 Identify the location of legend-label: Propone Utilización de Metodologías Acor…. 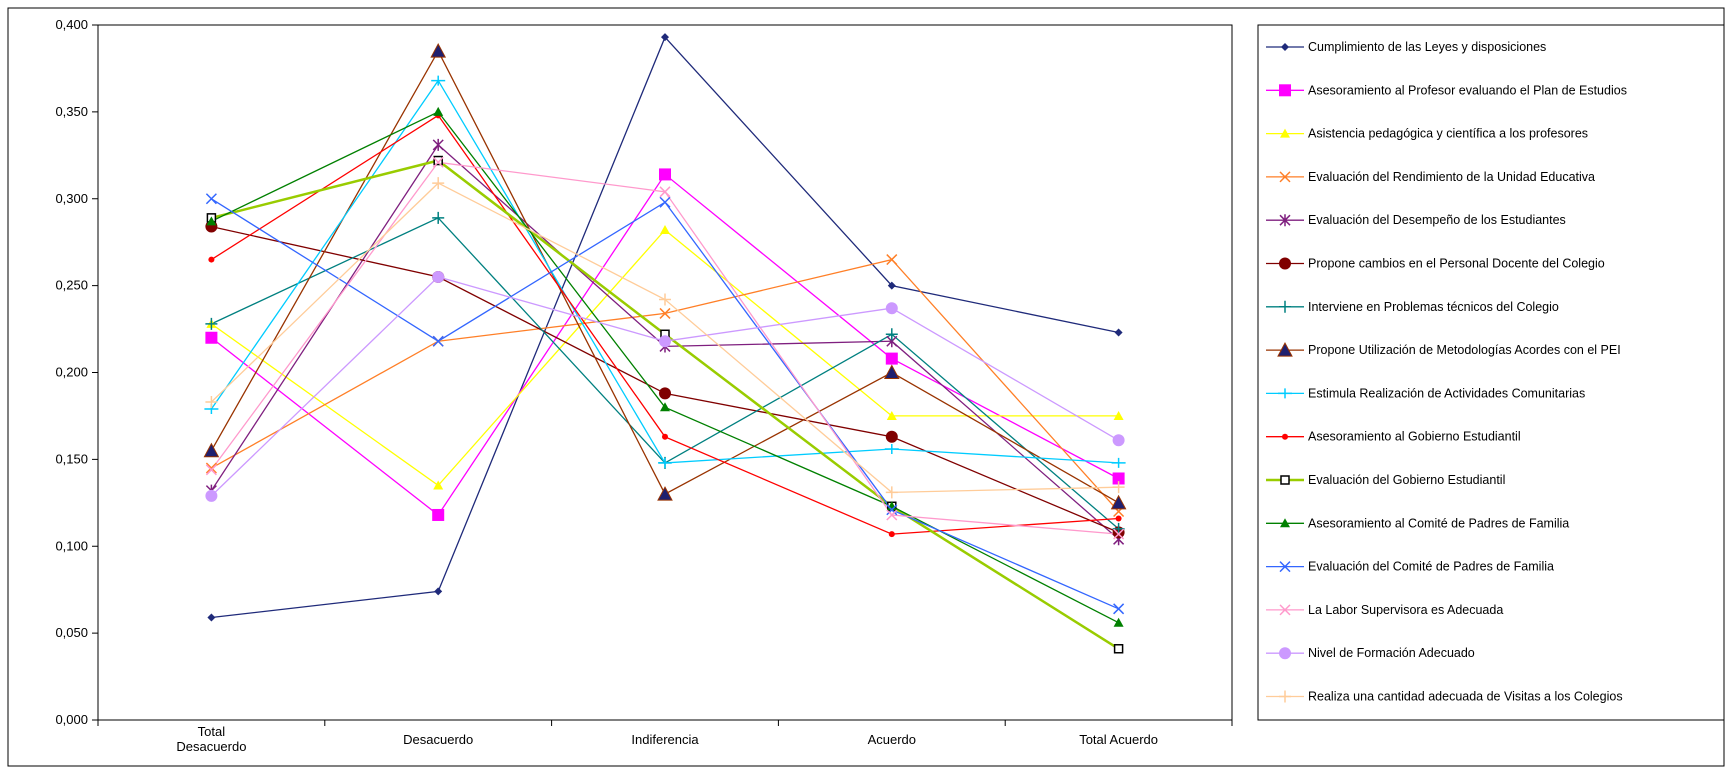
(1464, 350).